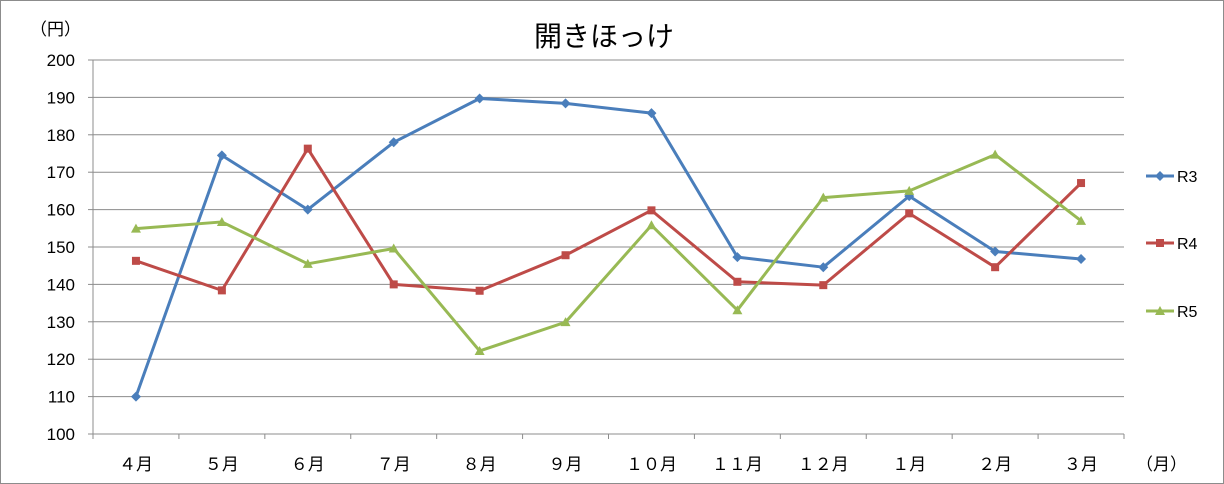 The width and height of the screenshot is (1224, 484). What do you see at coordinates (1172, 312) in the screenshot?
I see `legend-item-R5: R5` at bounding box center [1172, 312].